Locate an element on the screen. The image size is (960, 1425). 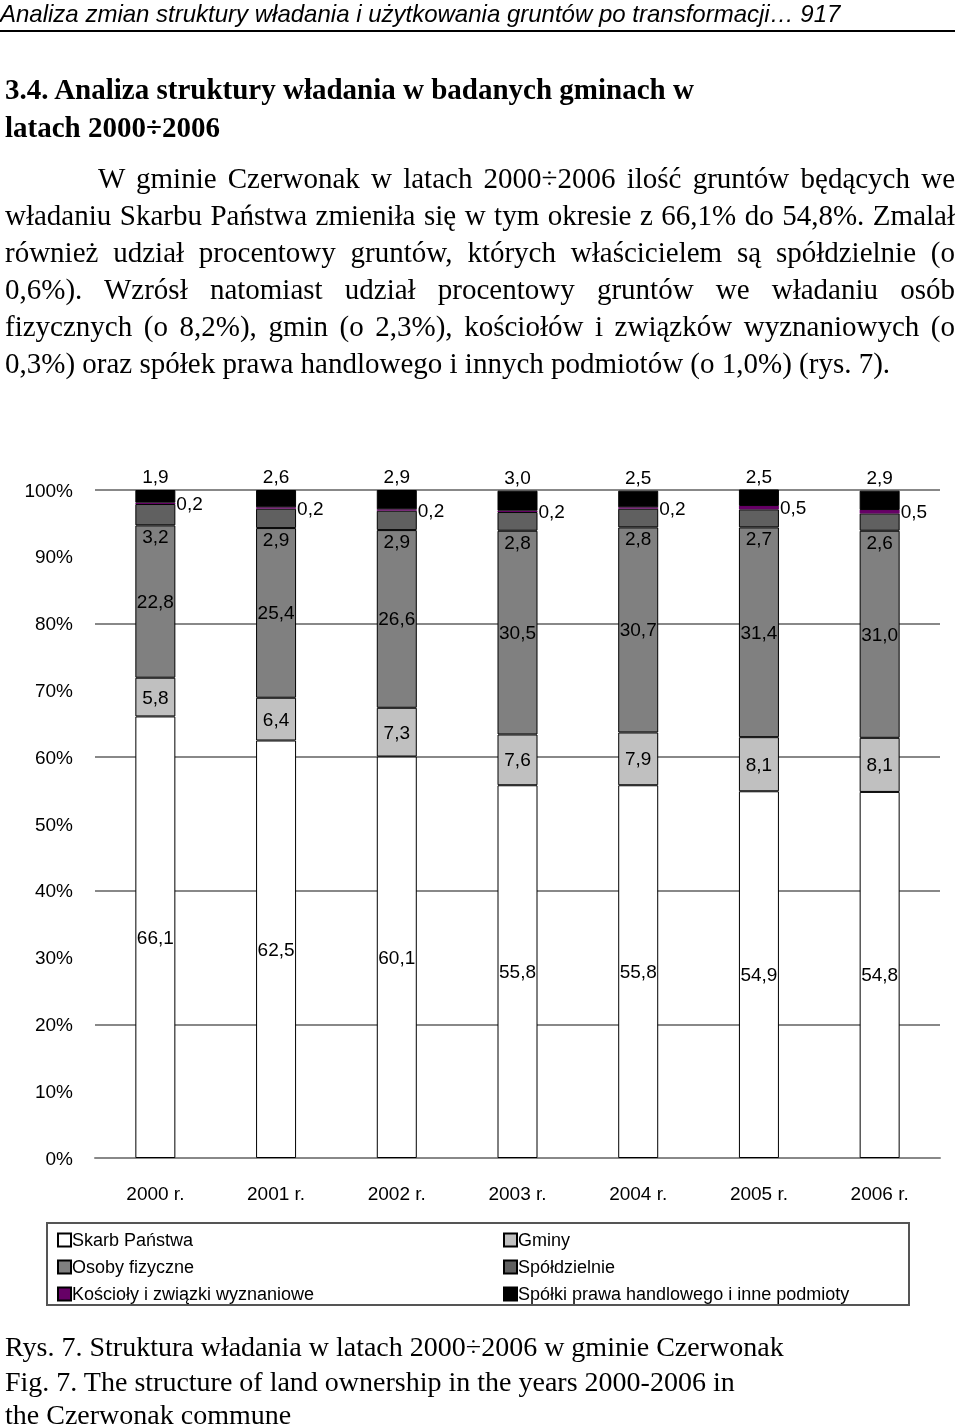
data-label: 54,8 is located at coordinates (880, 975).